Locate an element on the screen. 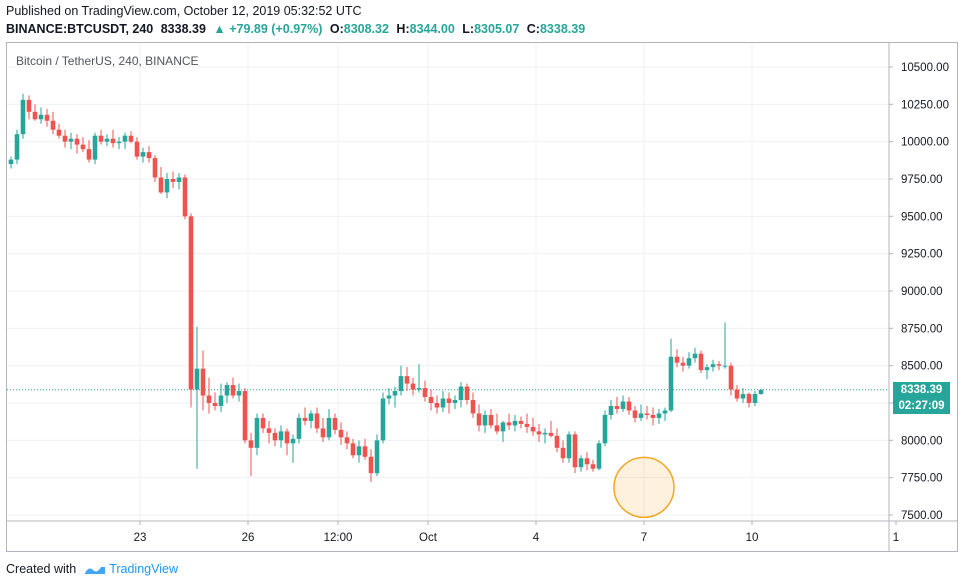 The width and height of the screenshot is (966, 587). last-price: 8338.39 is located at coordinates (183, 29).